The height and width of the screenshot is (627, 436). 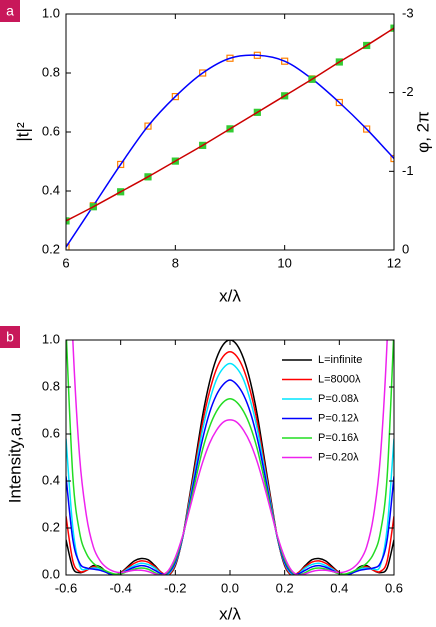 I want to click on panel-label: a, so click(x=10, y=11).